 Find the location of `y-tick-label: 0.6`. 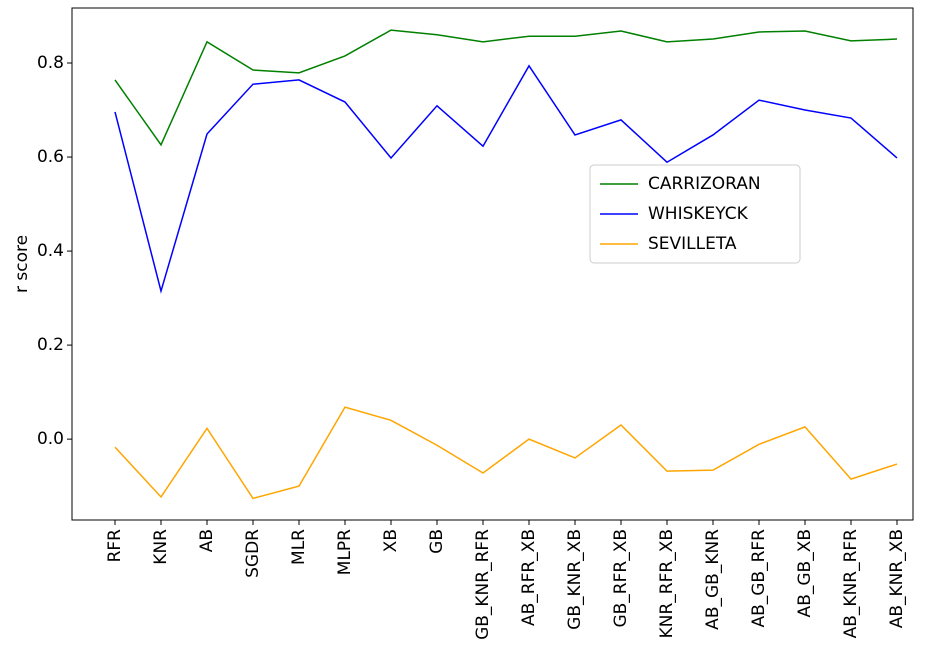

y-tick-label: 0.6 is located at coordinates (50, 157).